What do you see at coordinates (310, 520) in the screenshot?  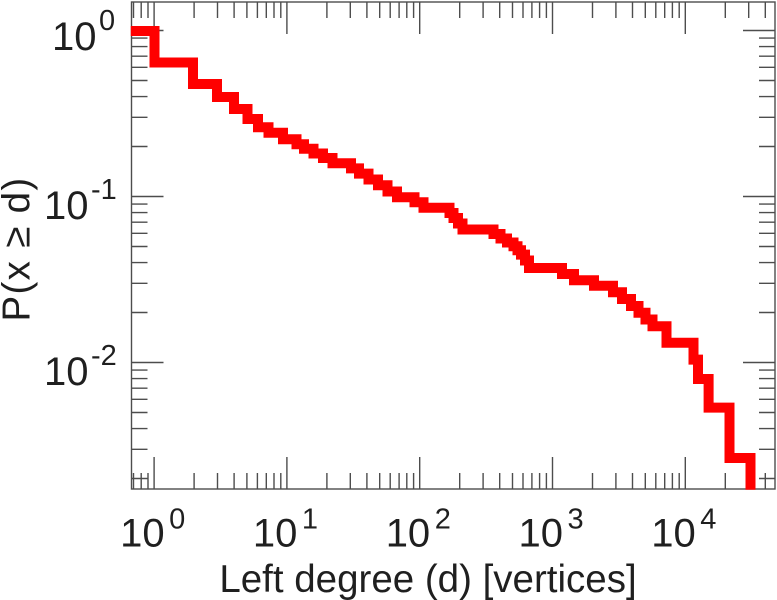 I see `svg-text: 1` at bounding box center [310, 520].